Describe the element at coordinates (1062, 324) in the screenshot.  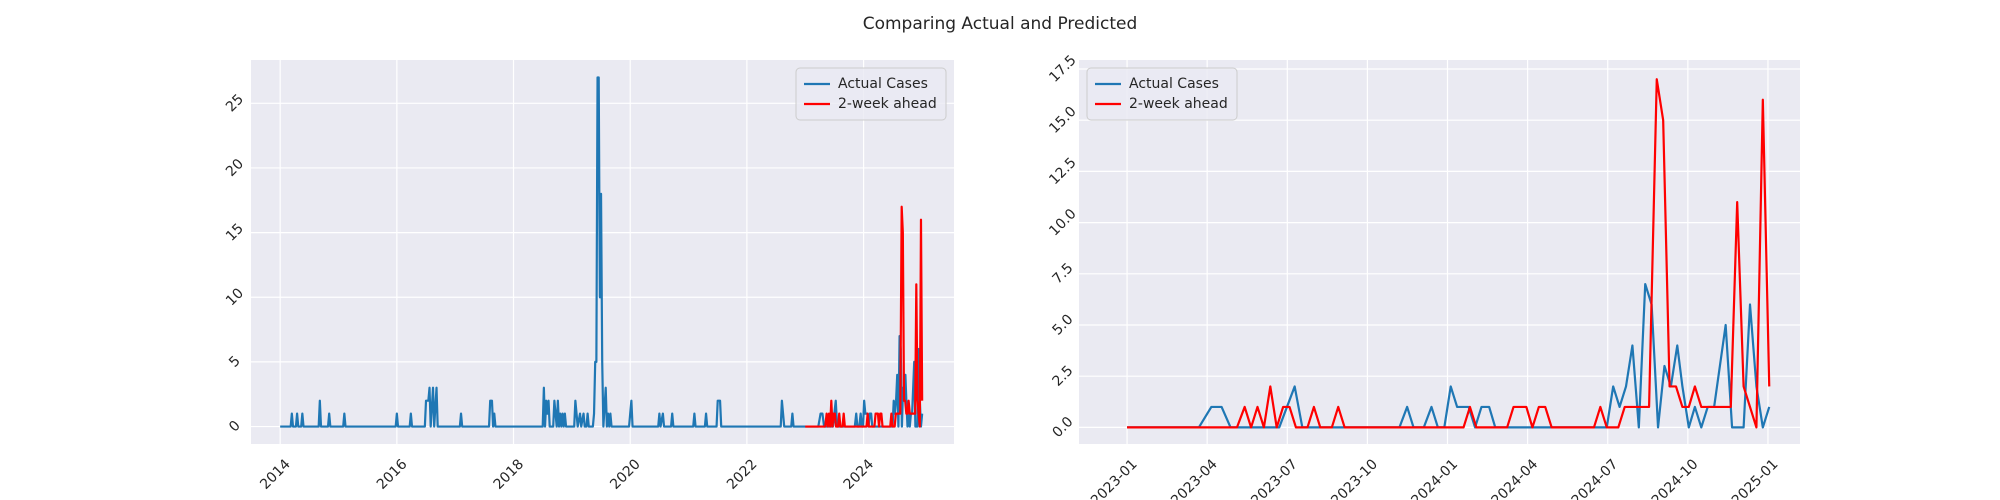
I see `y-tick-label: 5.0` at that location.